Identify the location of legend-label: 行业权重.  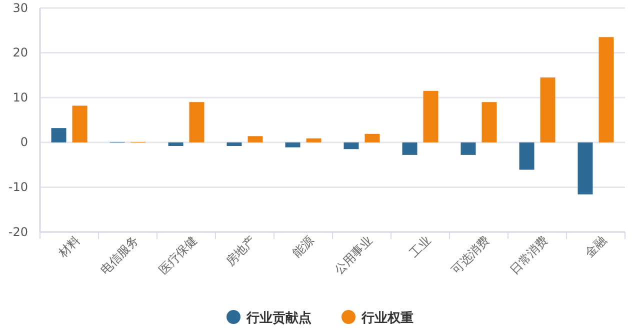
(387, 318).